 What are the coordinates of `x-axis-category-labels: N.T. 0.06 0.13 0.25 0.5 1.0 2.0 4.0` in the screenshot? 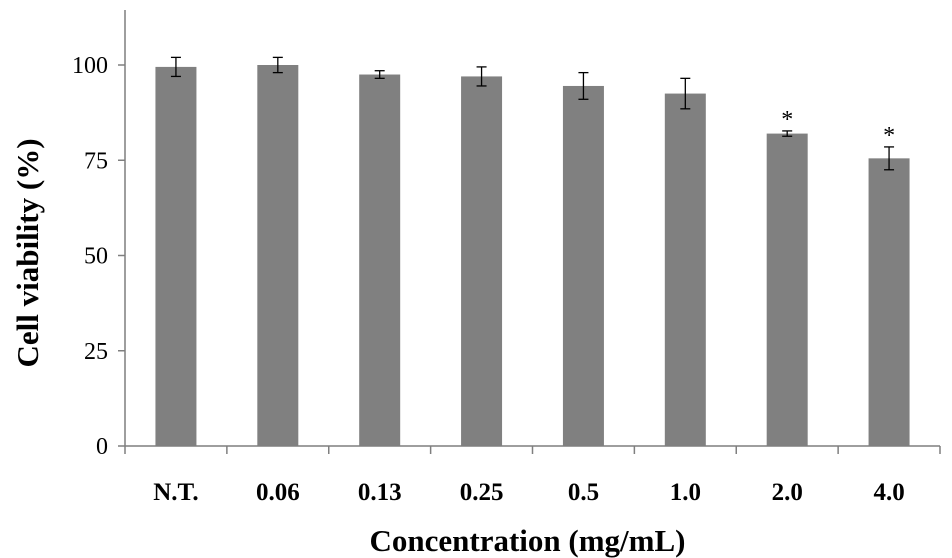 It's located at (528, 492).